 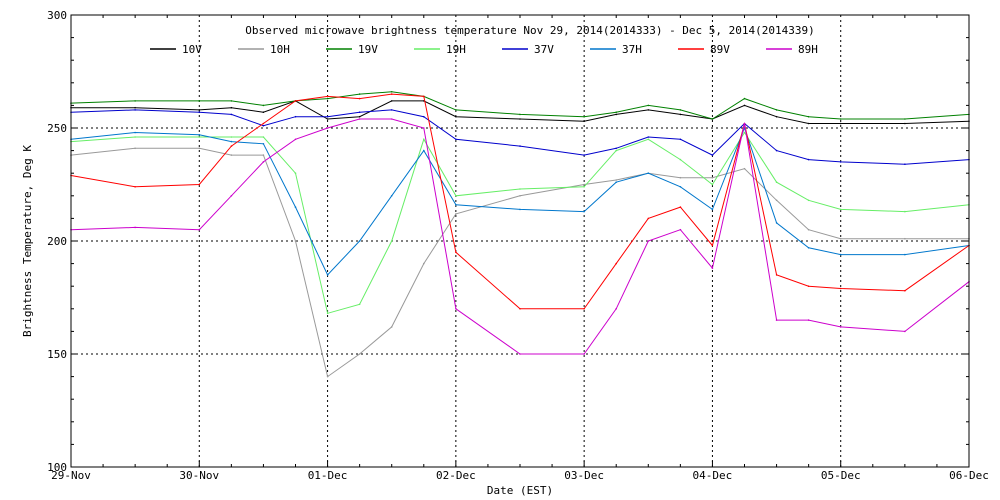 I want to click on legend-label-37H: 37H, so click(x=632, y=49).